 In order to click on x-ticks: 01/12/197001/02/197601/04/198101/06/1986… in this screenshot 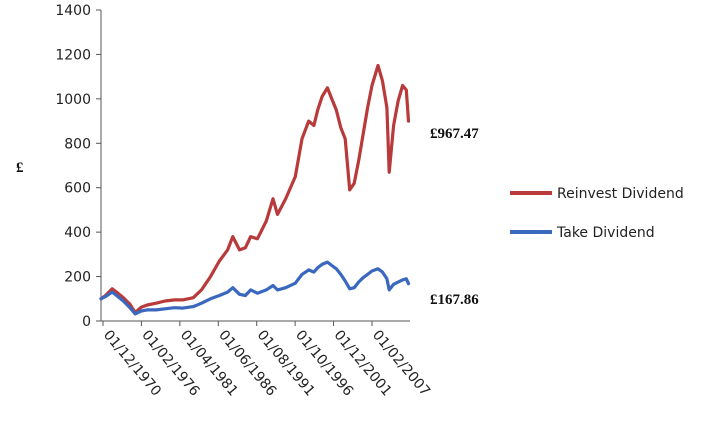, I will do `click(266, 360)`.